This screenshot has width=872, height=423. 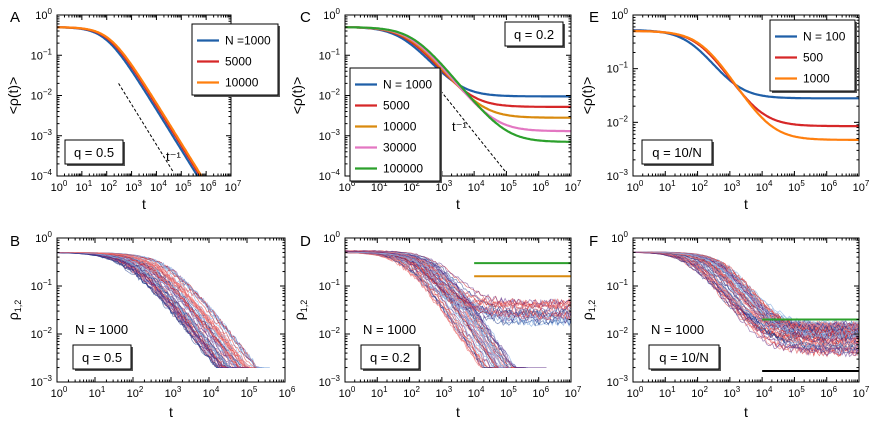 What do you see at coordinates (15, 17) in the screenshot?
I see `panel-letter: A` at bounding box center [15, 17].